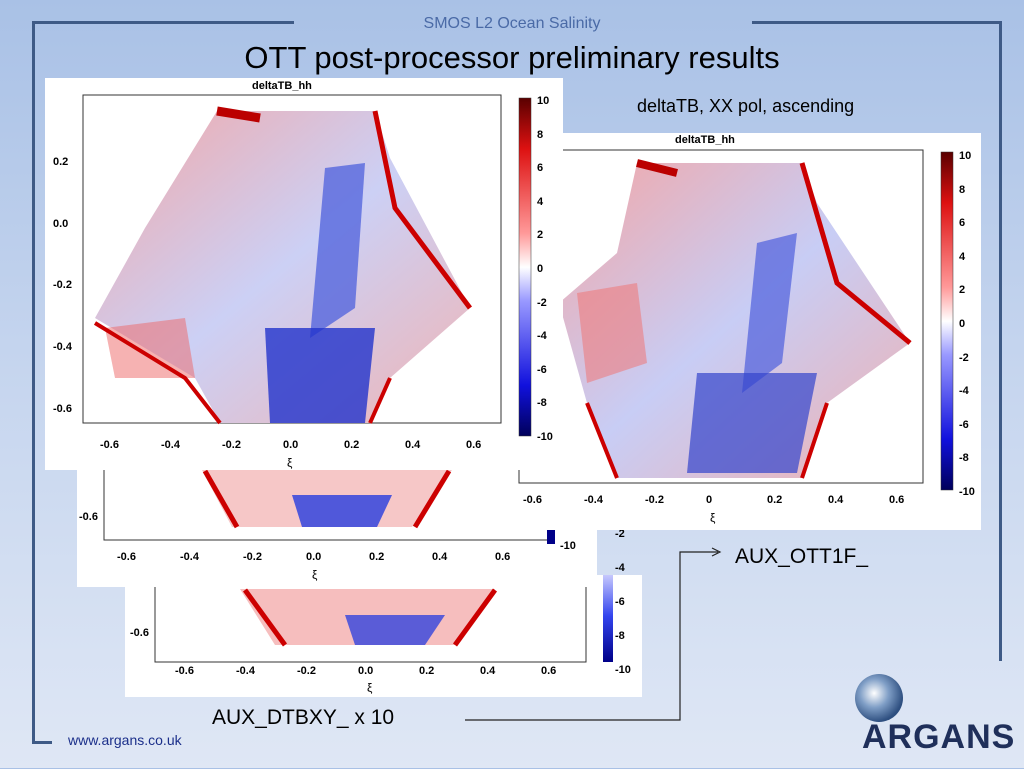 The height and width of the screenshot is (769, 1024). Describe the element at coordinates (1000, 341) in the screenshot. I see `frame-right` at that location.